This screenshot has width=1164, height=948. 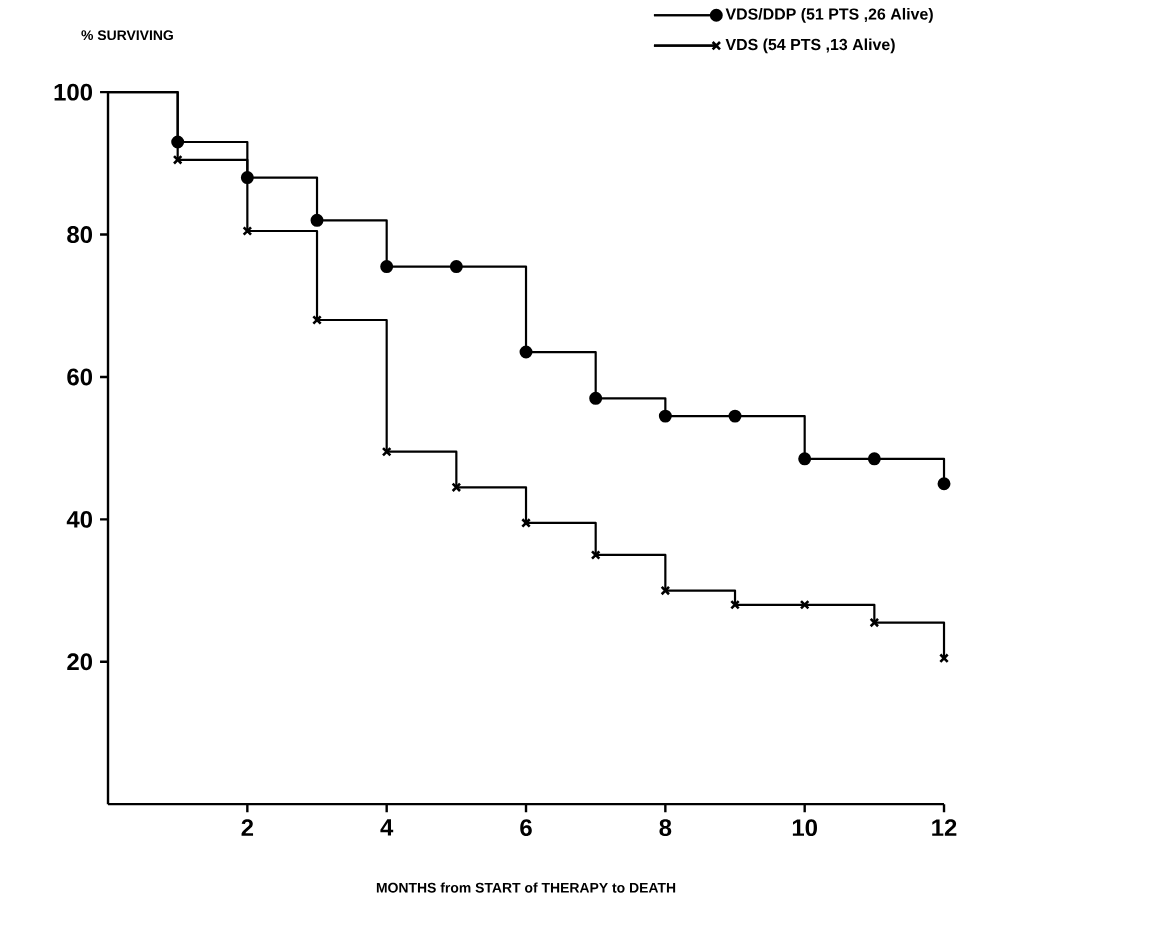 I want to click on x-tick-label: 12, so click(x=944, y=827).